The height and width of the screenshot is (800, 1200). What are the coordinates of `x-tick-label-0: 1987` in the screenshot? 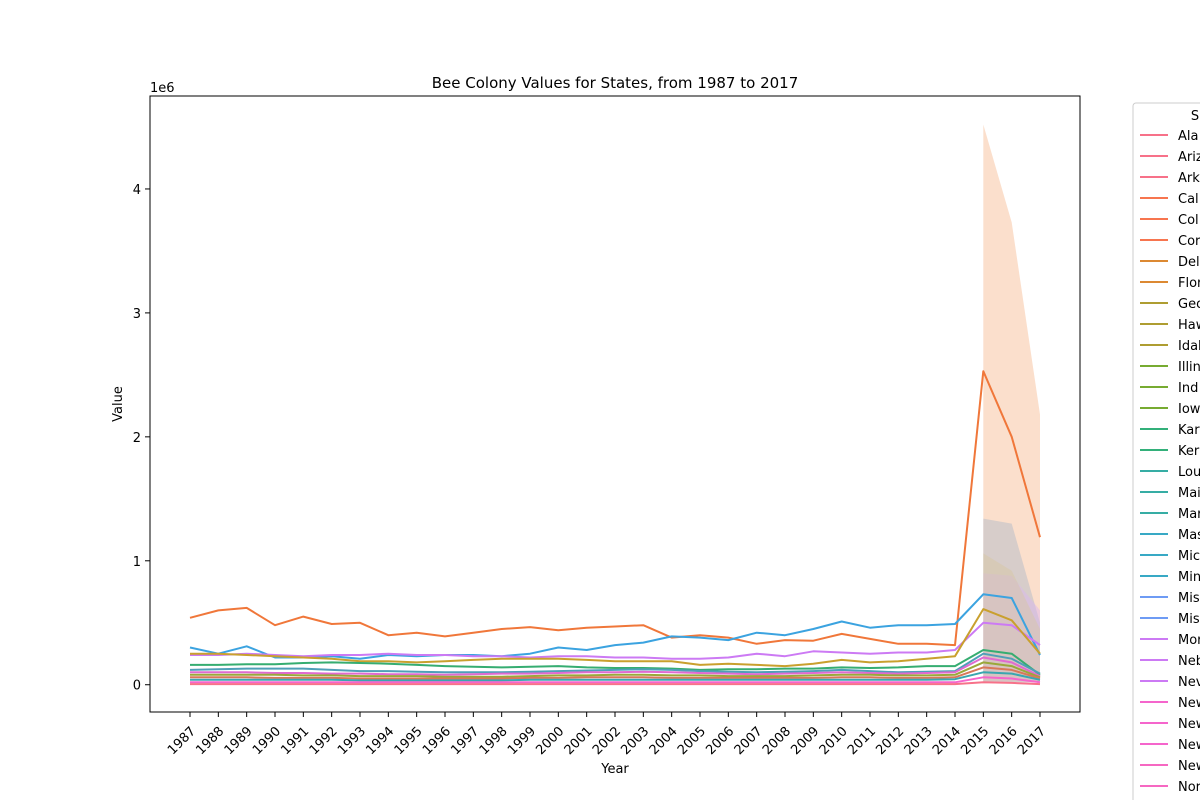 It's located at (182, 741).